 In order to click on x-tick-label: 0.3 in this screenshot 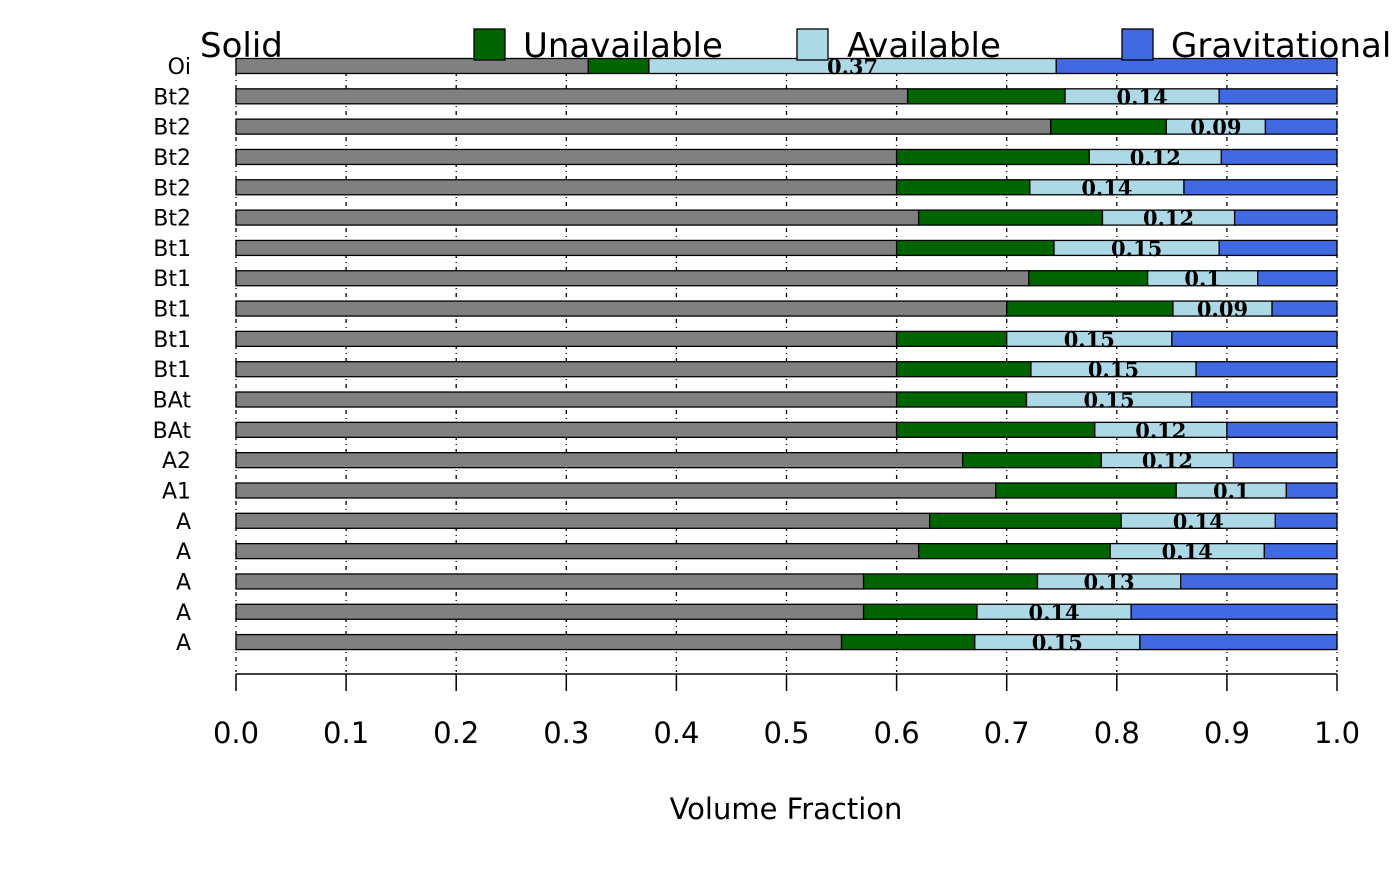, I will do `click(566, 733)`.